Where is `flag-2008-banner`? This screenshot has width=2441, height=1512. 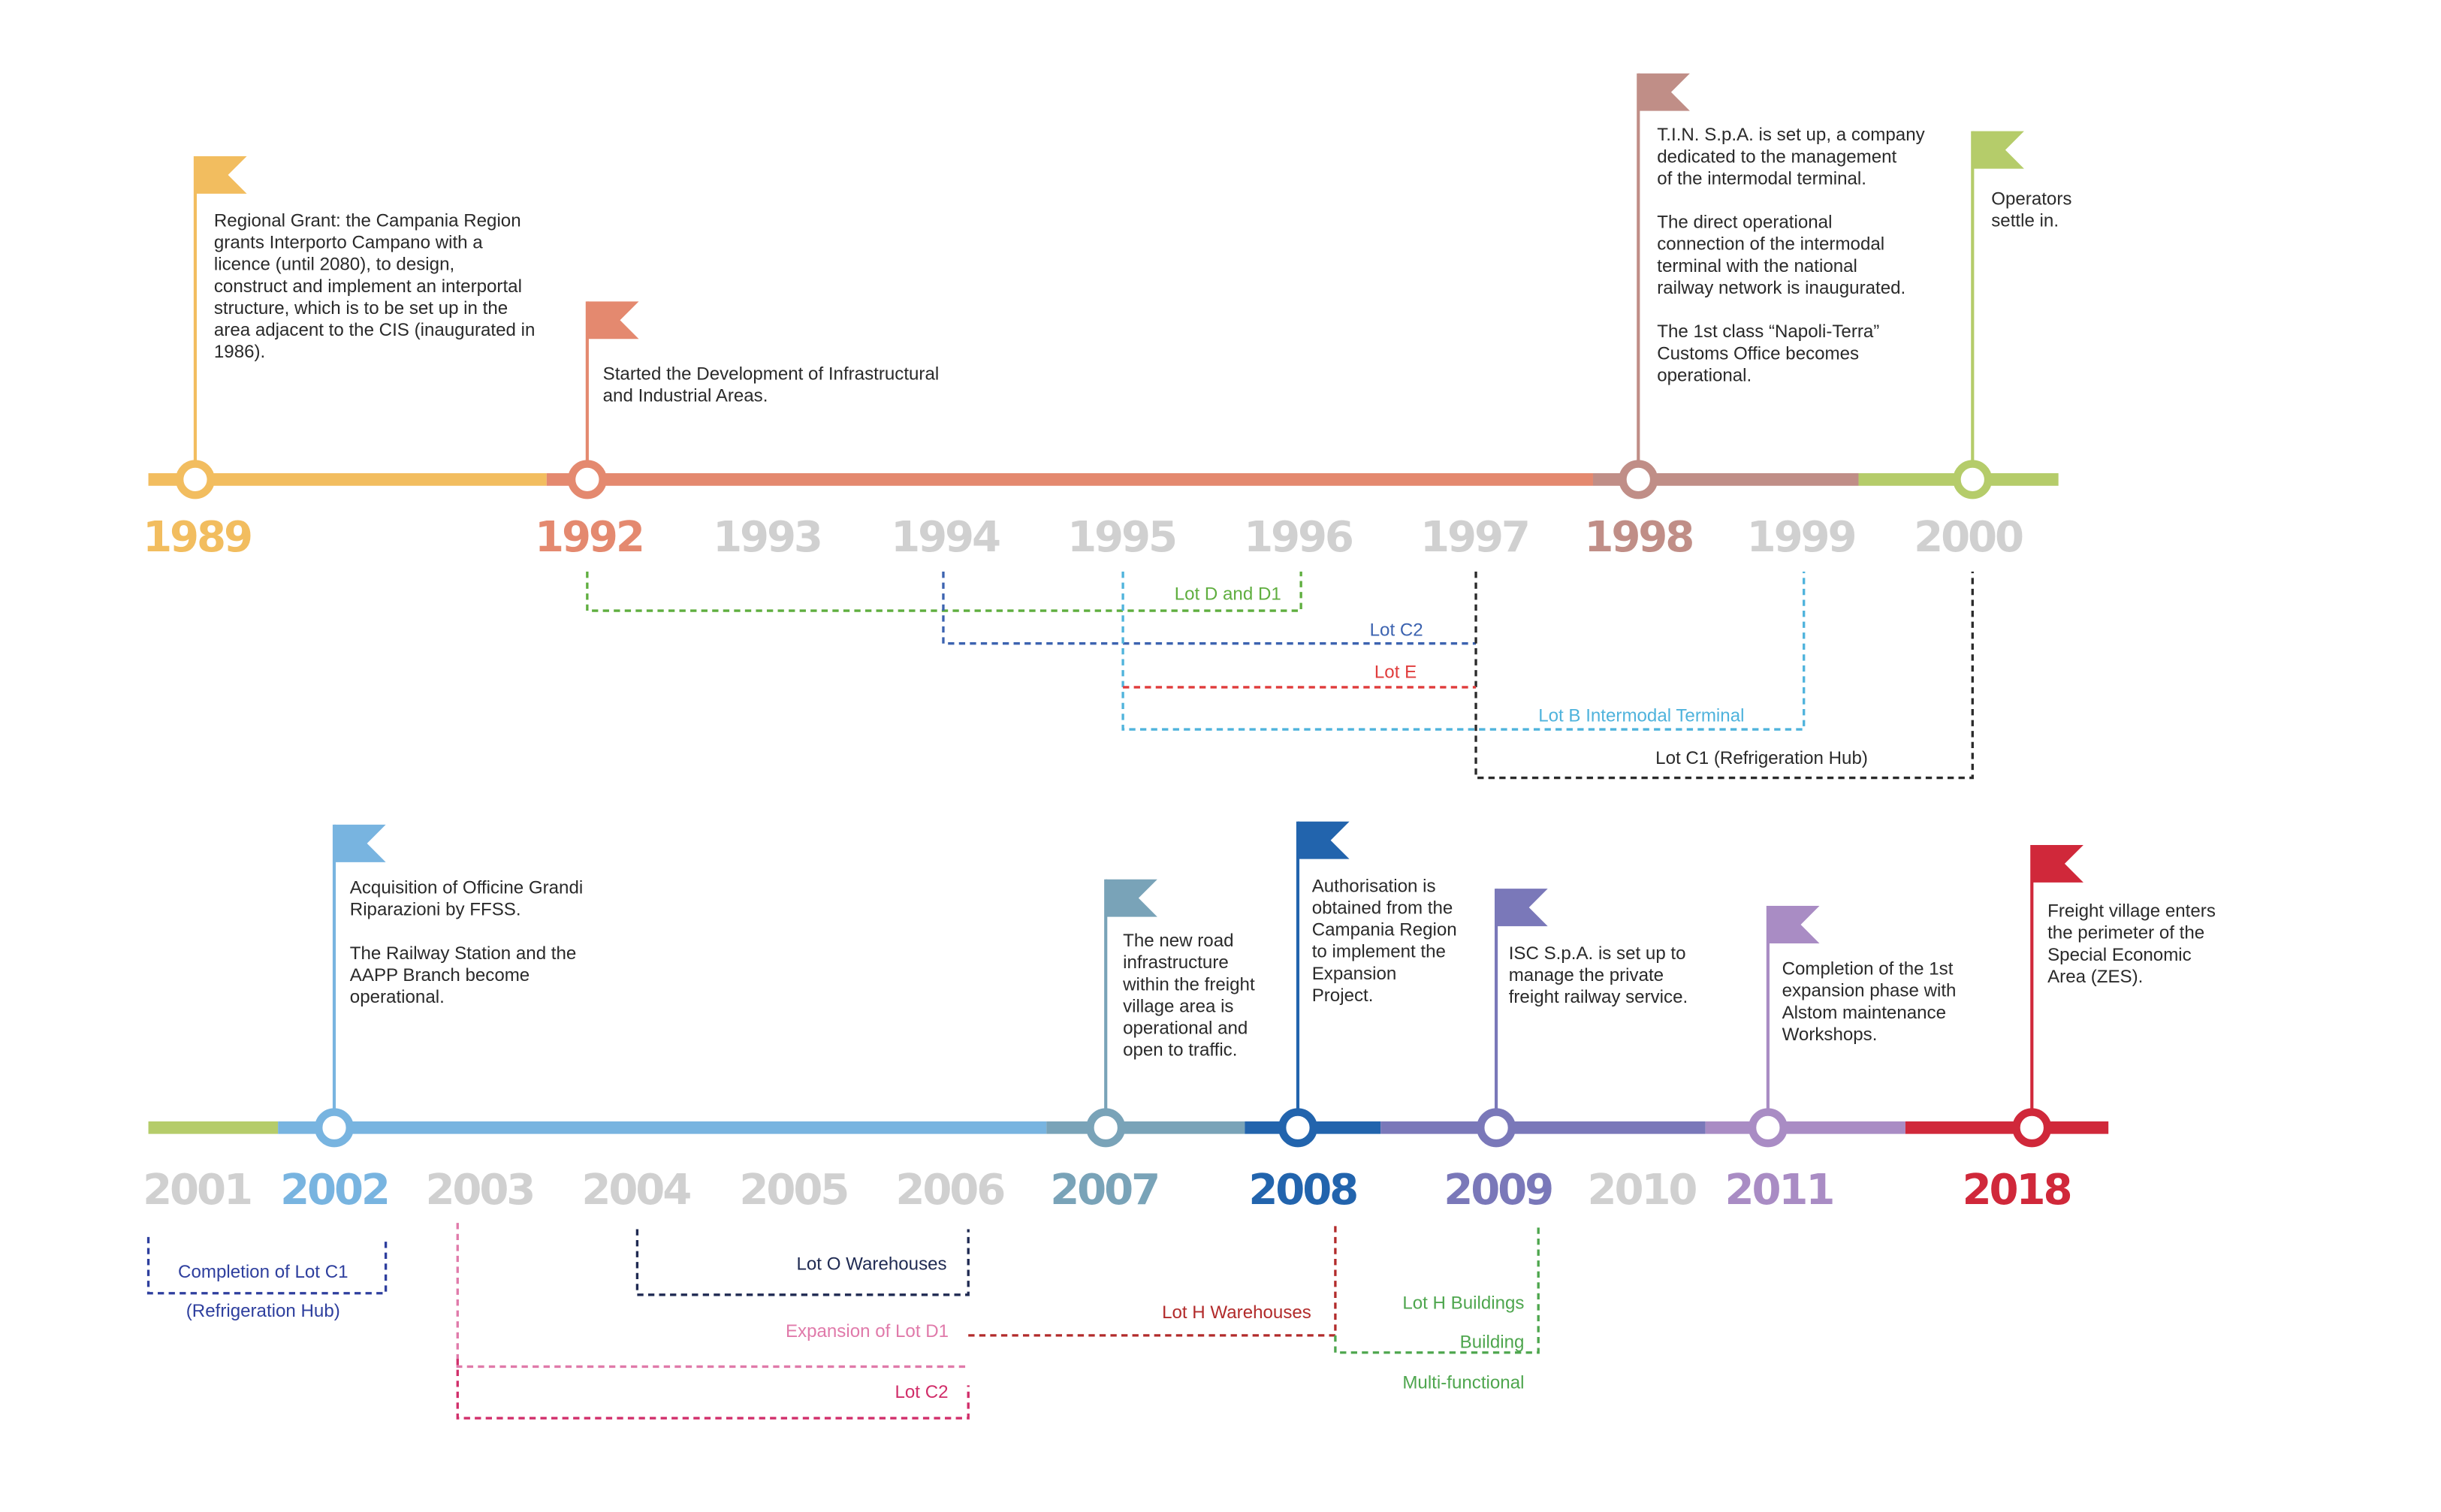 flag-2008-banner is located at coordinates (1323, 840).